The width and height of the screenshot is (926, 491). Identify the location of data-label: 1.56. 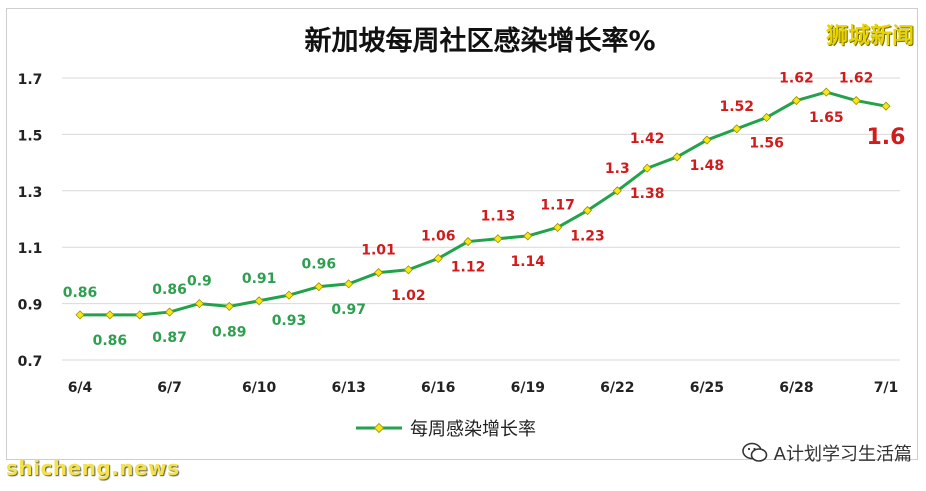
(766, 143).